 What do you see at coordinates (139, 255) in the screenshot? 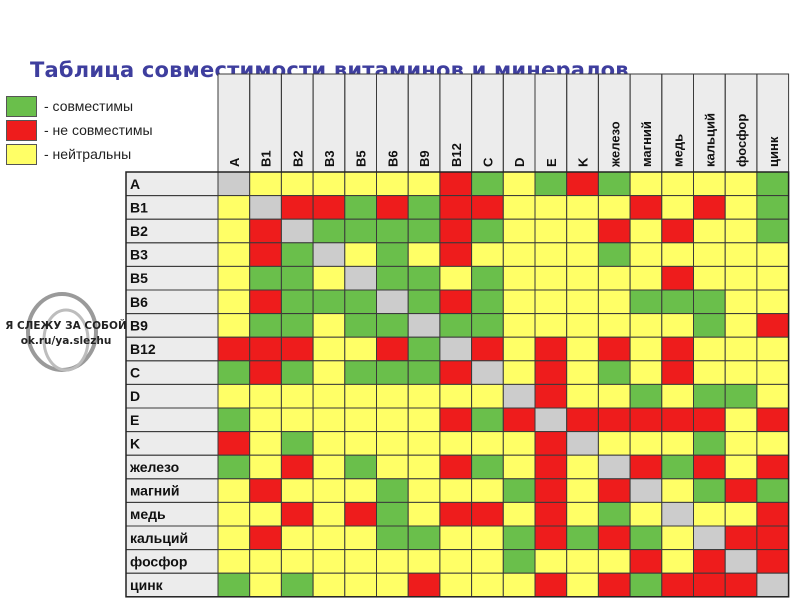
I see `row-header-label: B3` at bounding box center [139, 255].